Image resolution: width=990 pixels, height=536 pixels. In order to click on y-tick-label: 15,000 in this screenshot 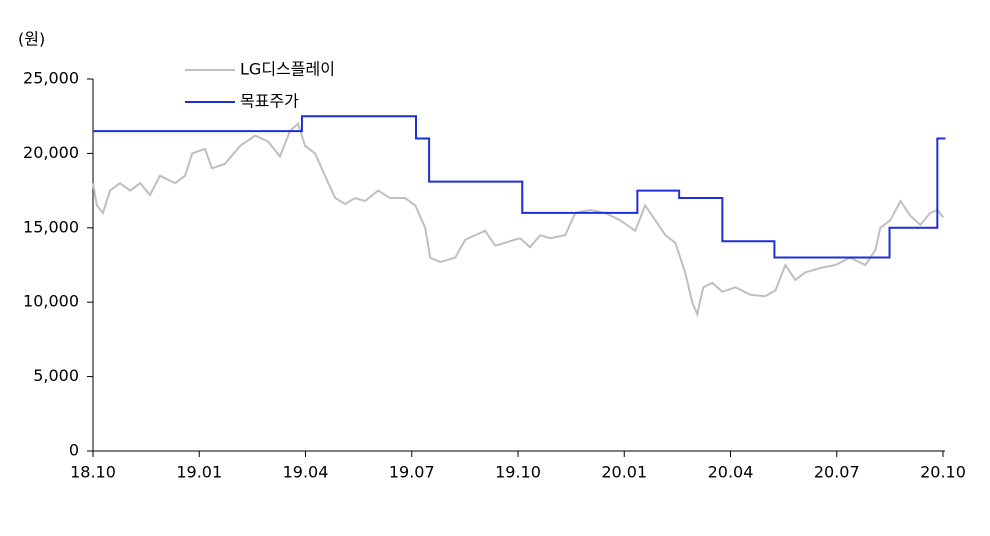, I will do `click(51, 226)`.